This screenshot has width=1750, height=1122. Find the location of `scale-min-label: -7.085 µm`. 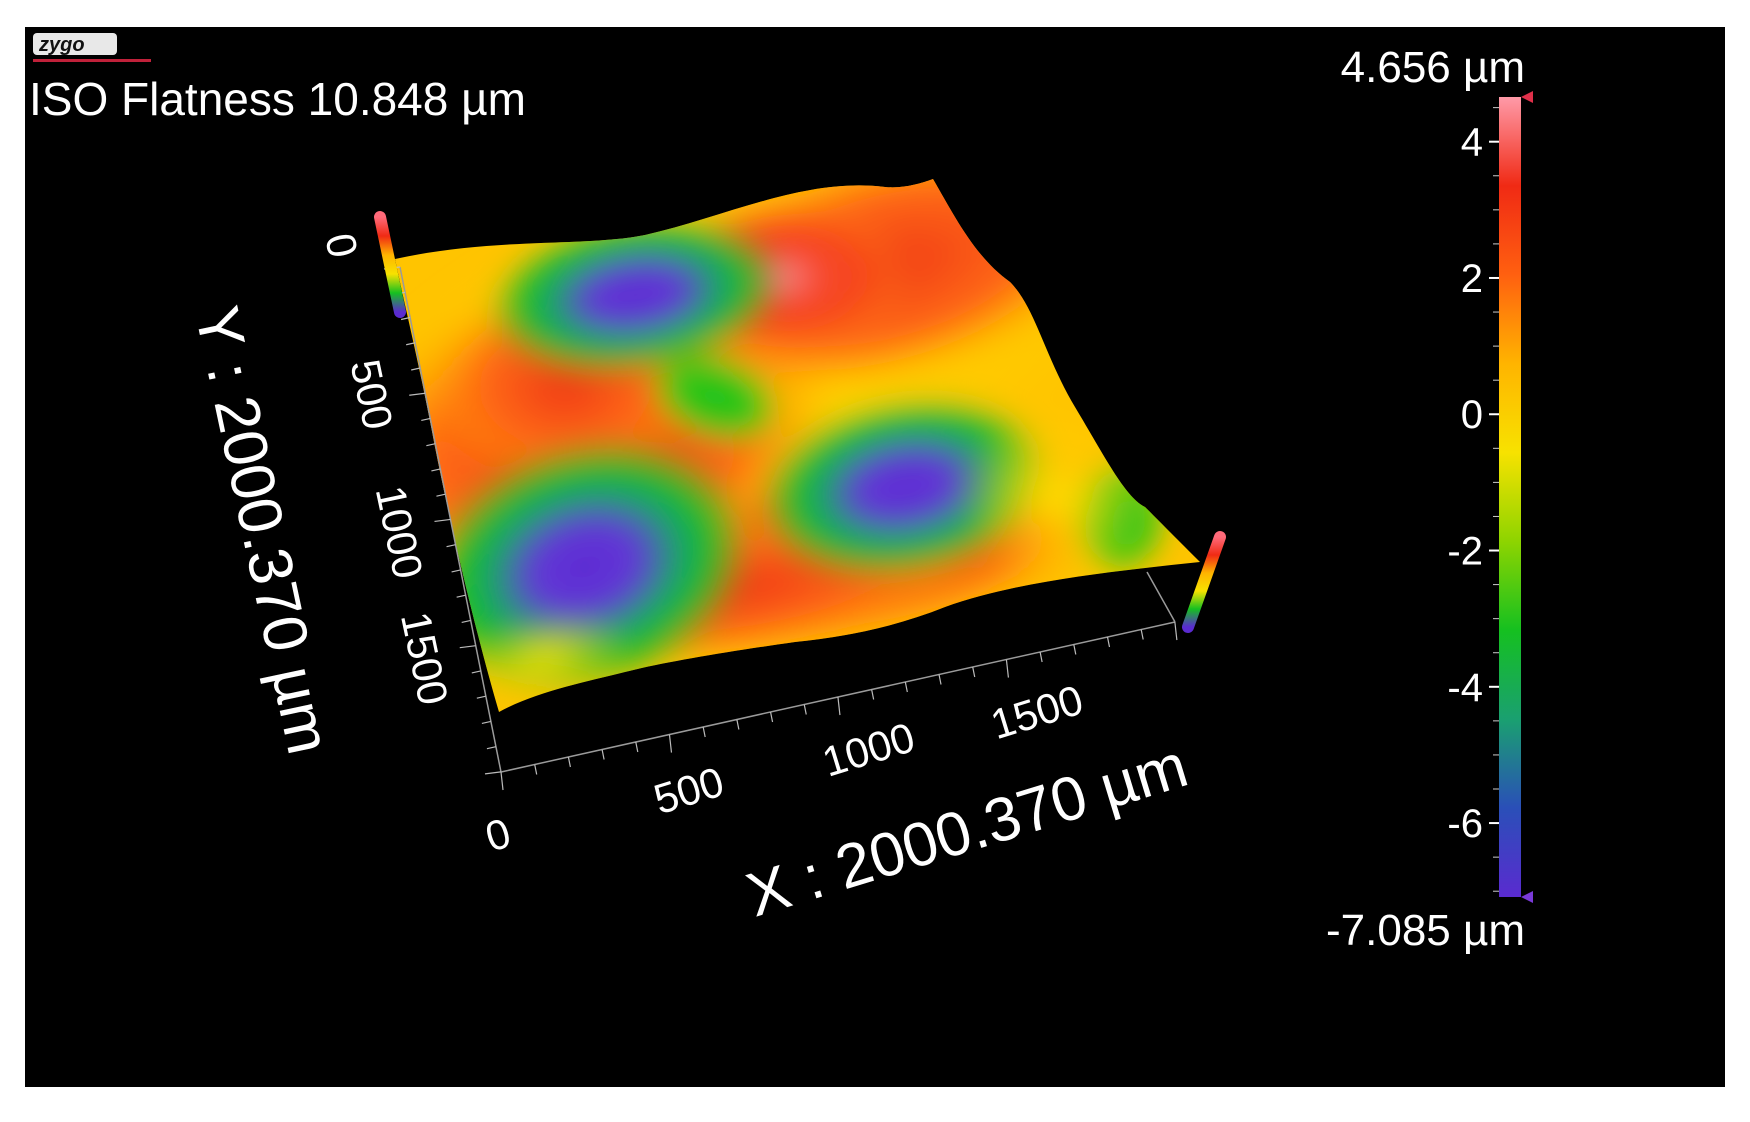

scale-min-label: -7.085 µm is located at coordinates (1425, 930).